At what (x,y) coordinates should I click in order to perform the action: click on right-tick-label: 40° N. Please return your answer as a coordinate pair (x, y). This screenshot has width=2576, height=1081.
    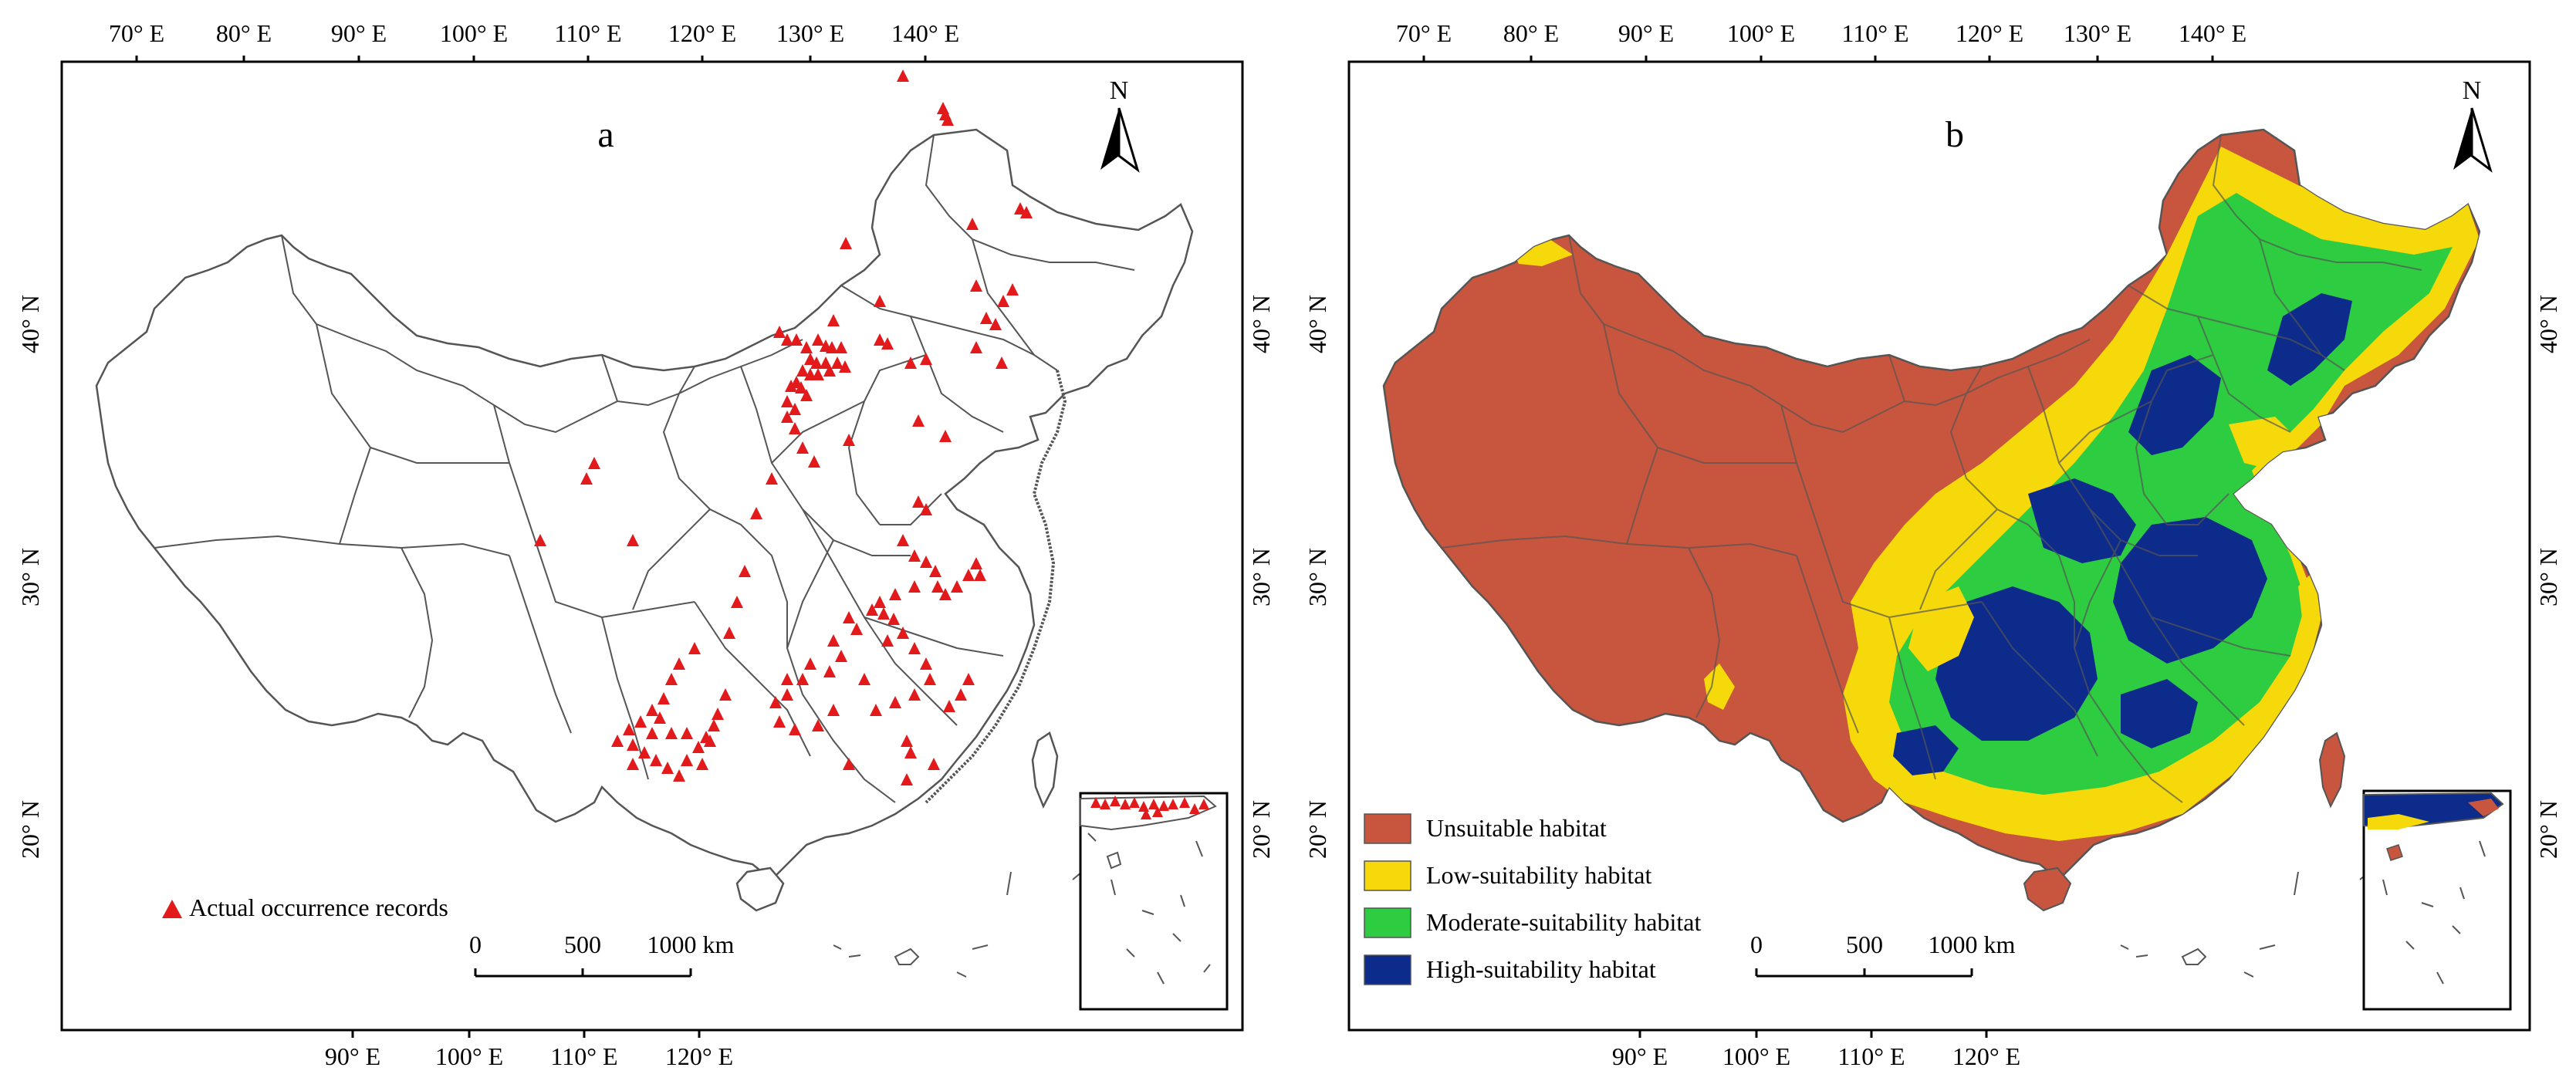
    Looking at the image, I should click on (1261, 324).